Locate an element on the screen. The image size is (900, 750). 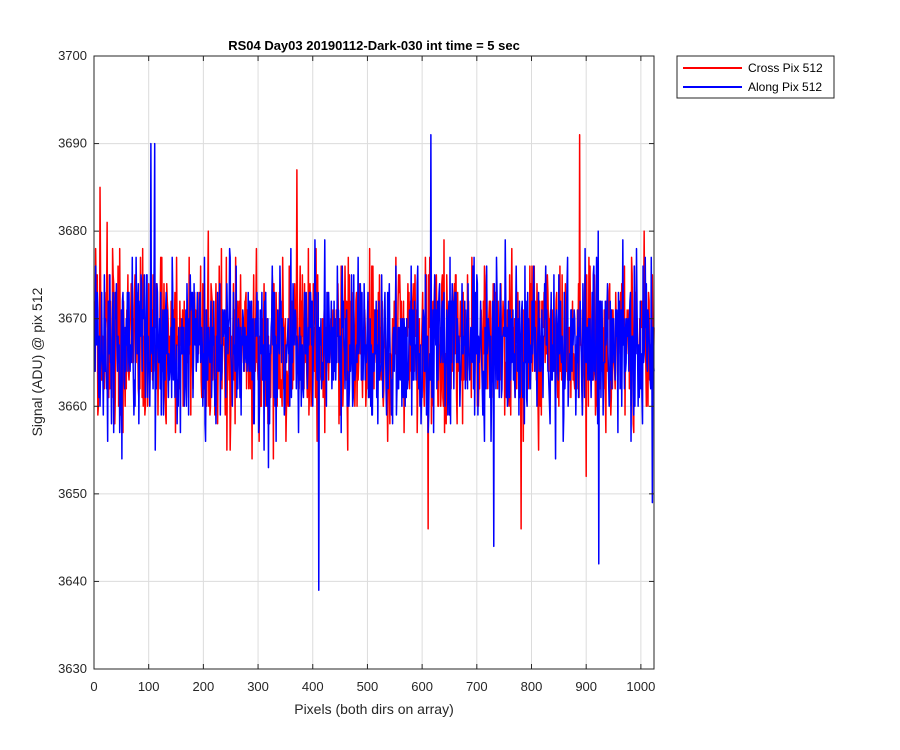
x-tick-label: 400 is located at coordinates (313, 686).